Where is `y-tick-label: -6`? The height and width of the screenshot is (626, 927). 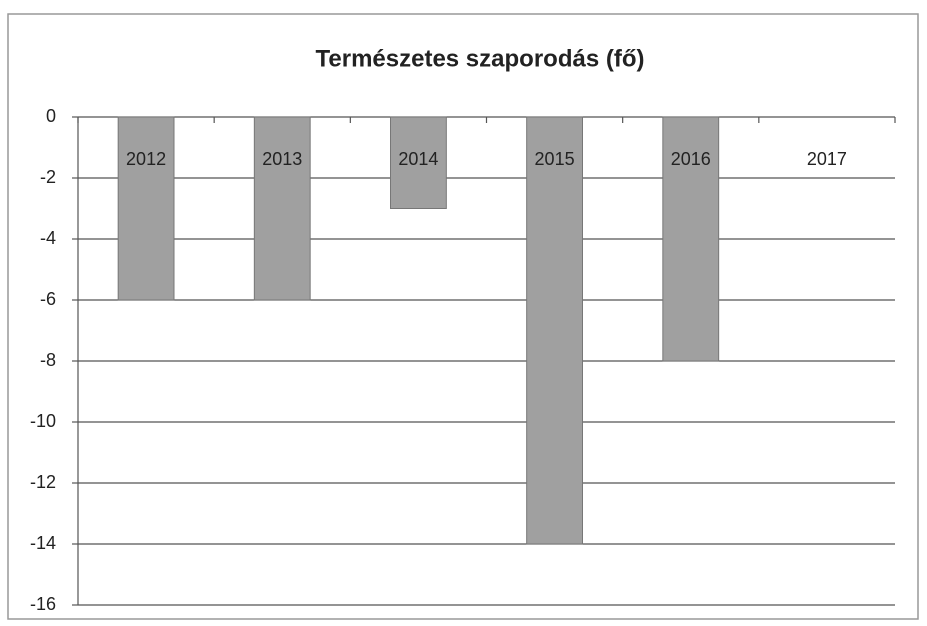 y-tick-label: -6 is located at coordinates (48, 299).